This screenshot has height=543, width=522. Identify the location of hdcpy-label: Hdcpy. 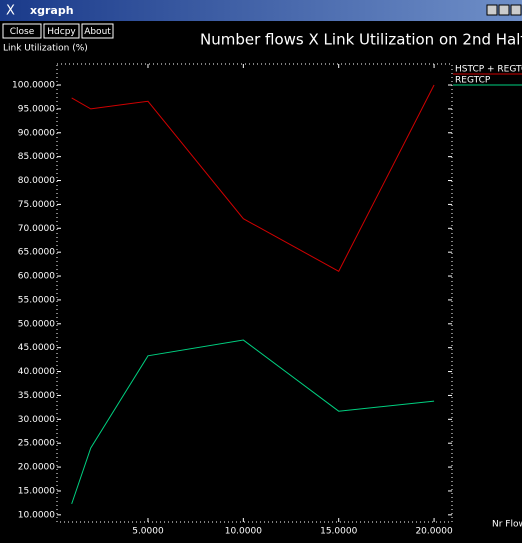
(61, 32).